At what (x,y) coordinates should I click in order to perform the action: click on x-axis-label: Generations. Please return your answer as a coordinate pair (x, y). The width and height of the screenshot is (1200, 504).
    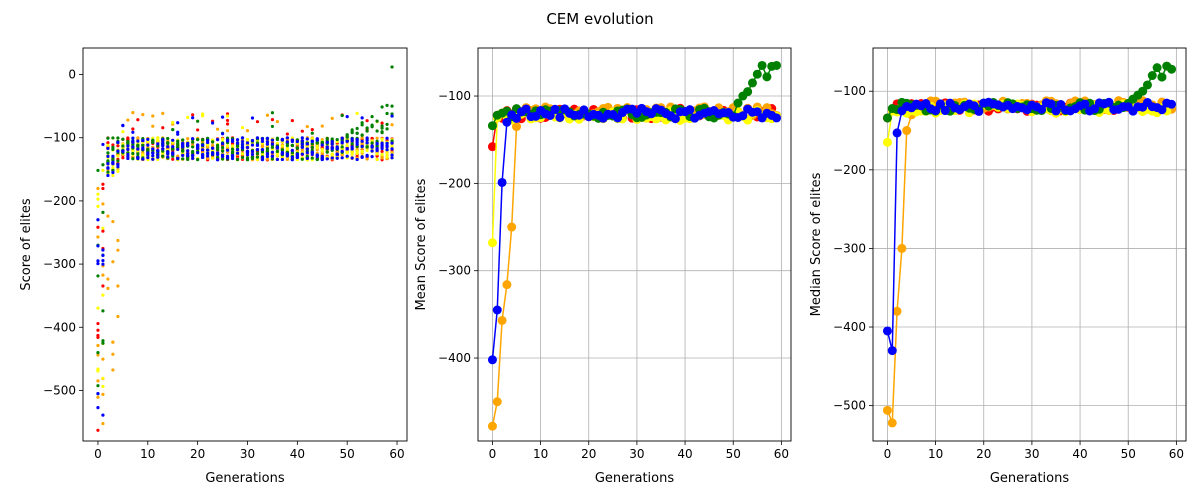
    Looking at the image, I should click on (635, 478).